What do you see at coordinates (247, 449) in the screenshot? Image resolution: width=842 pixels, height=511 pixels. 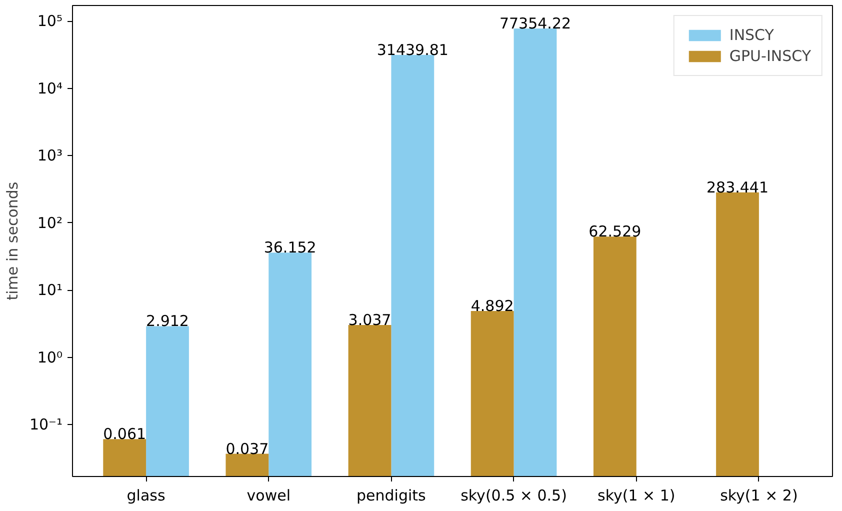 I see `data-label: 0.037` at bounding box center [247, 449].